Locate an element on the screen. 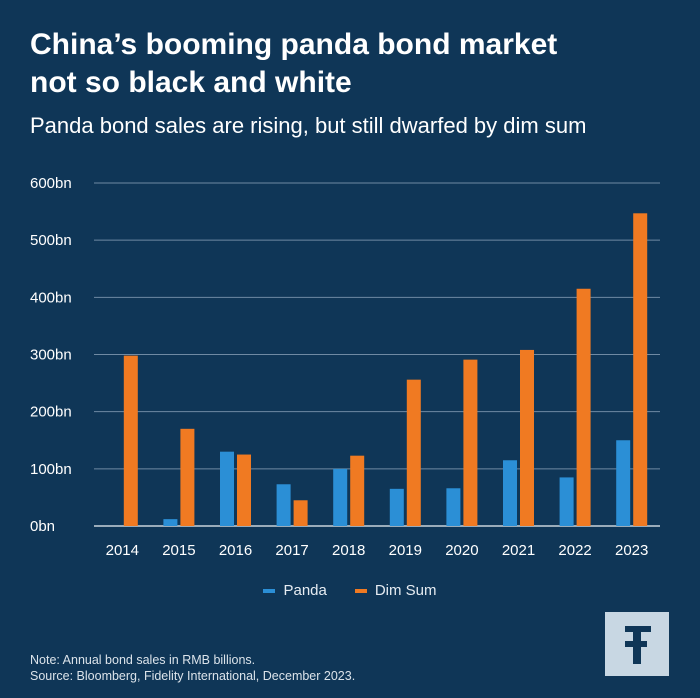 This screenshot has width=700, height=698. legend-item-panda: Panda is located at coordinates (295, 590).